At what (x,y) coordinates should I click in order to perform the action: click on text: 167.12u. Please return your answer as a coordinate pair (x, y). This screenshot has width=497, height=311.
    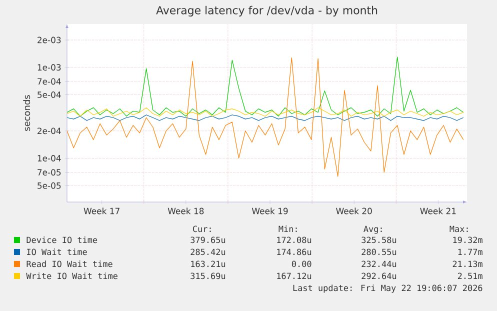
    Looking at the image, I should click on (294, 276).